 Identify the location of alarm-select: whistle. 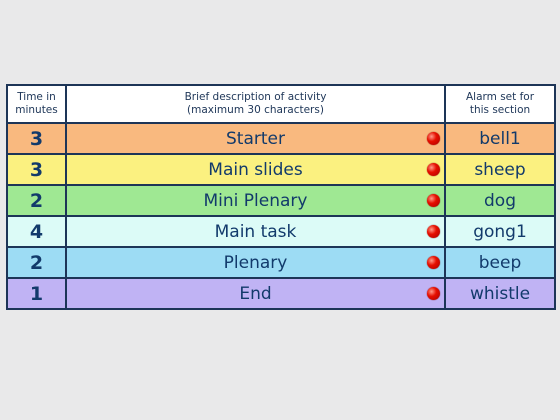
(500, 293).